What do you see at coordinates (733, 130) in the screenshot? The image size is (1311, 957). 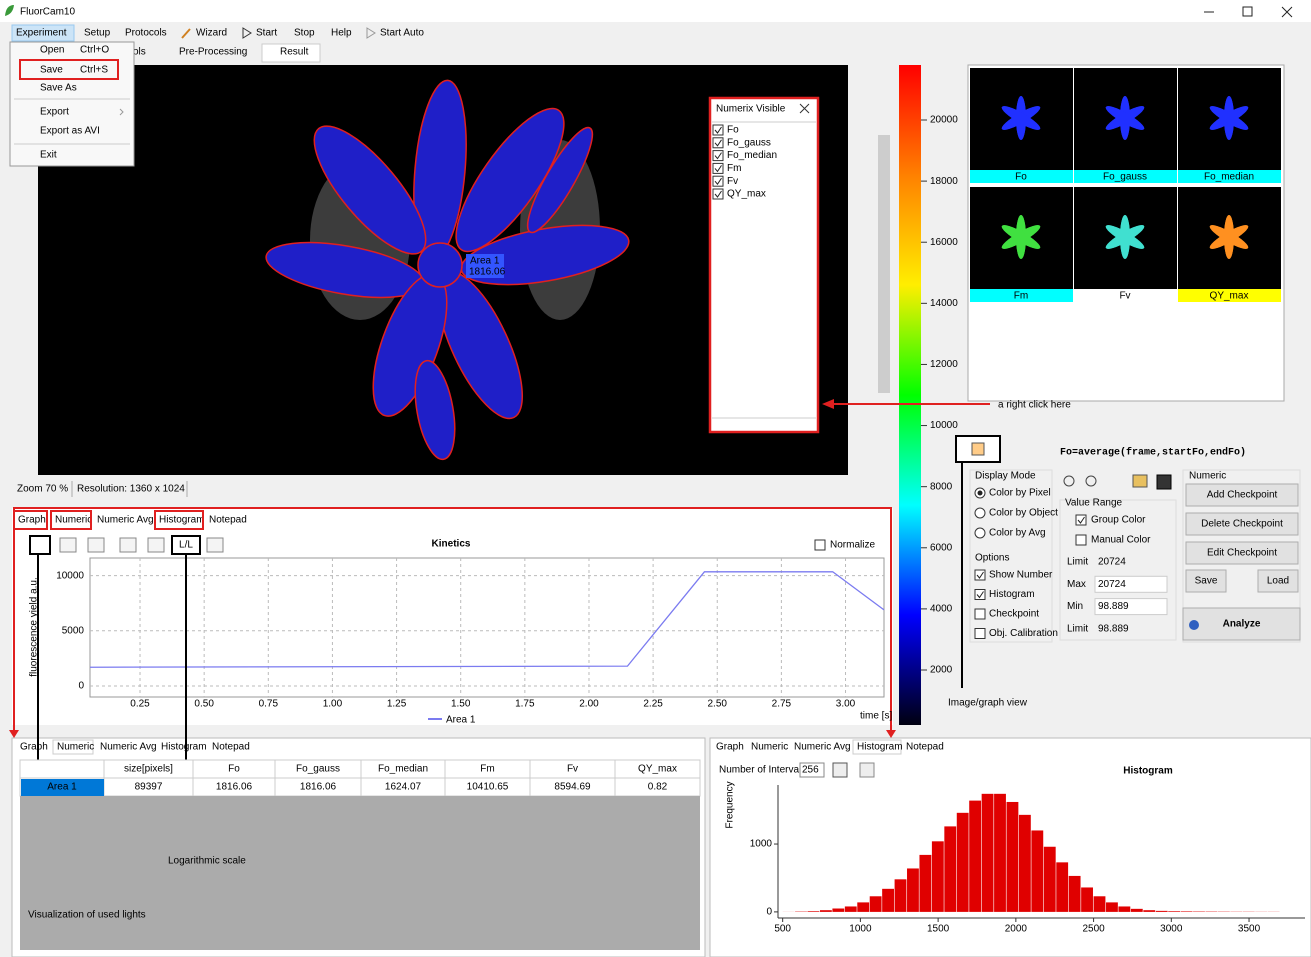 I see `numerix-item: Fo` at bounding box center [733, 130].